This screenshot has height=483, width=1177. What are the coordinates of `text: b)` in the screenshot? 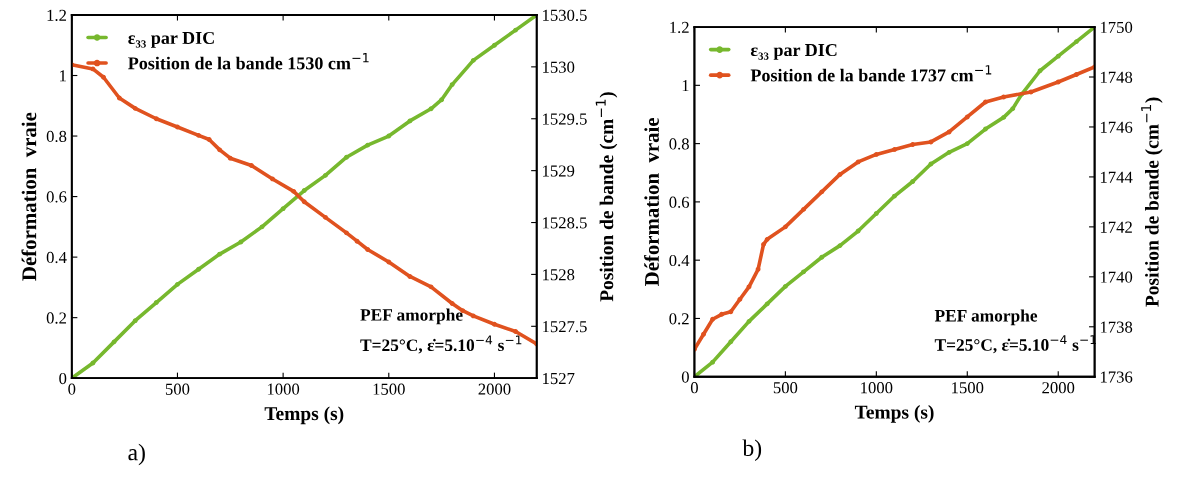 It's located at (752, 450).